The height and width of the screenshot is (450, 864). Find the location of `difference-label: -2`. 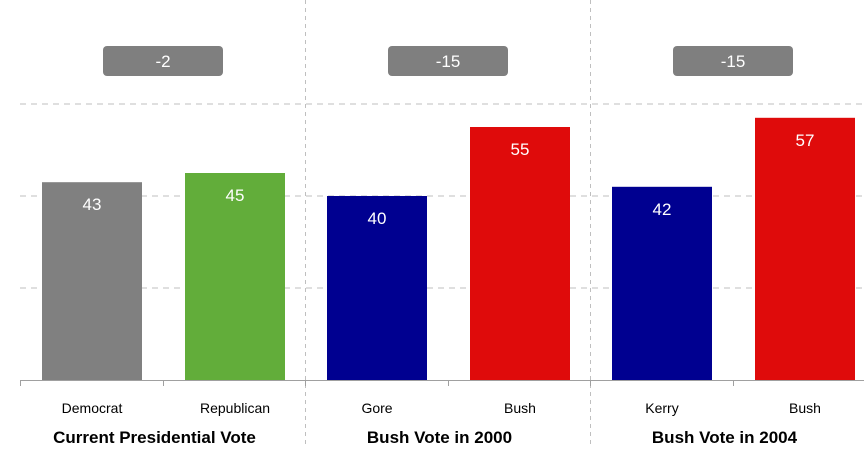

difference-label: -2 is located at coordinates (162, 61).